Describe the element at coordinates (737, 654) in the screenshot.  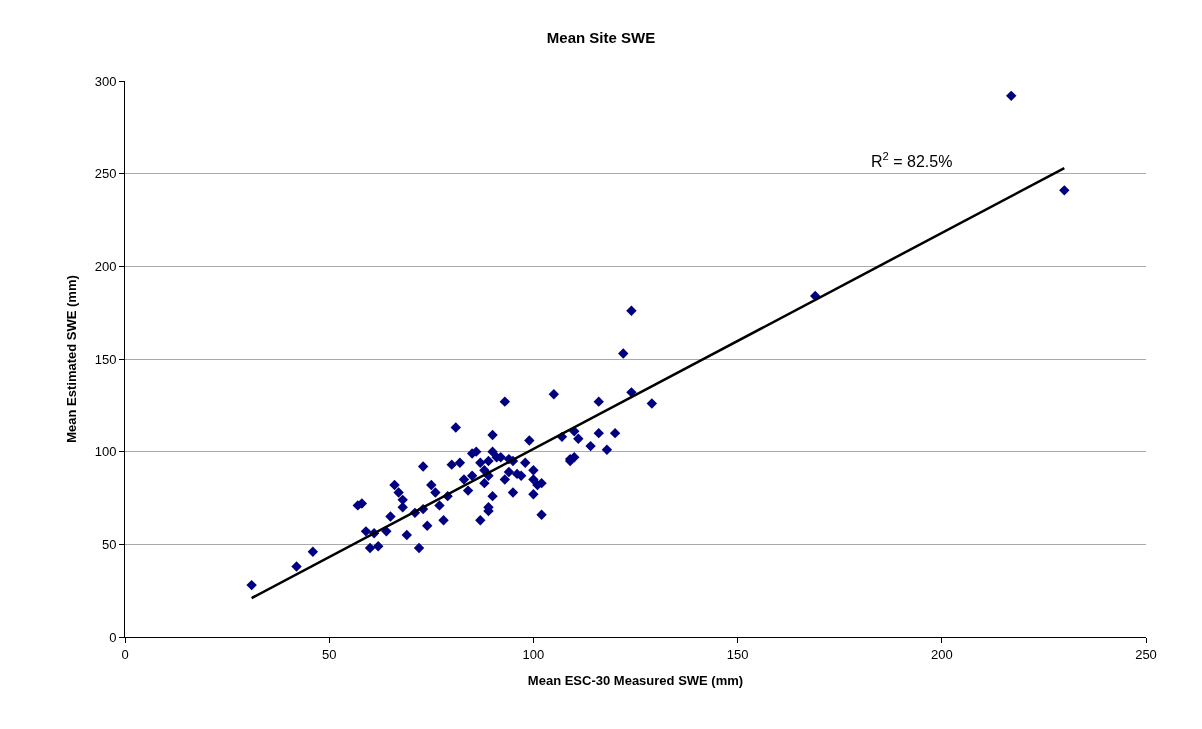
I see `x-tick-label: 150` at that location.